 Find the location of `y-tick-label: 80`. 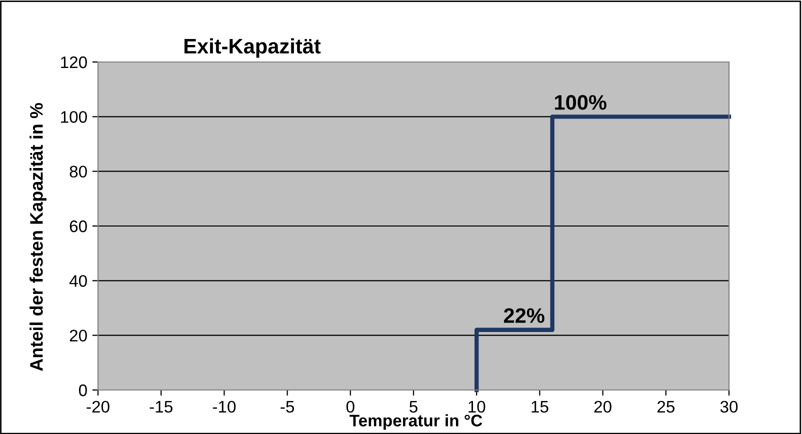

y-tick-label: 80 is located at coordinates (78, 172).